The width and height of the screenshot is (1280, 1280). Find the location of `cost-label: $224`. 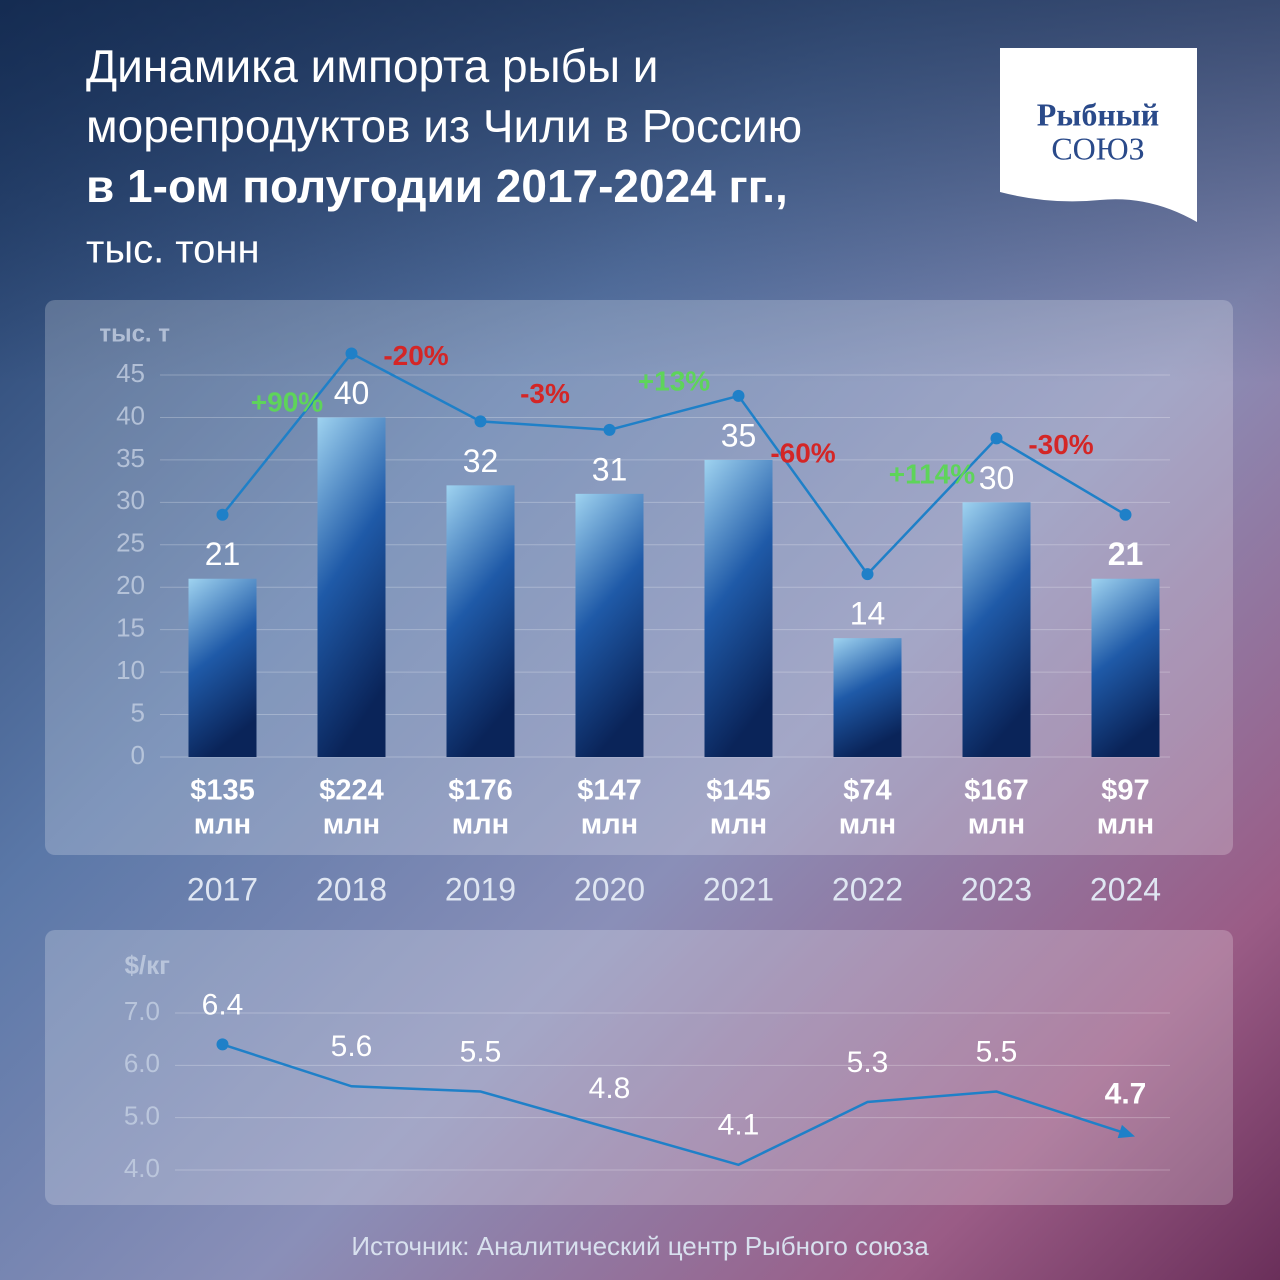

cost-label: $224 is located at coordinates (351, 791).